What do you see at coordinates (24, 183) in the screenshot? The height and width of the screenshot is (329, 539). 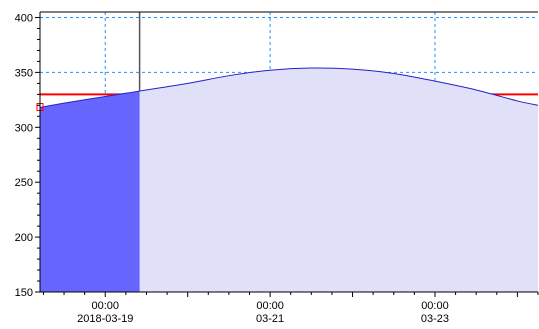 I see `y-tick-label: 250` at bounding box center [24, 183].